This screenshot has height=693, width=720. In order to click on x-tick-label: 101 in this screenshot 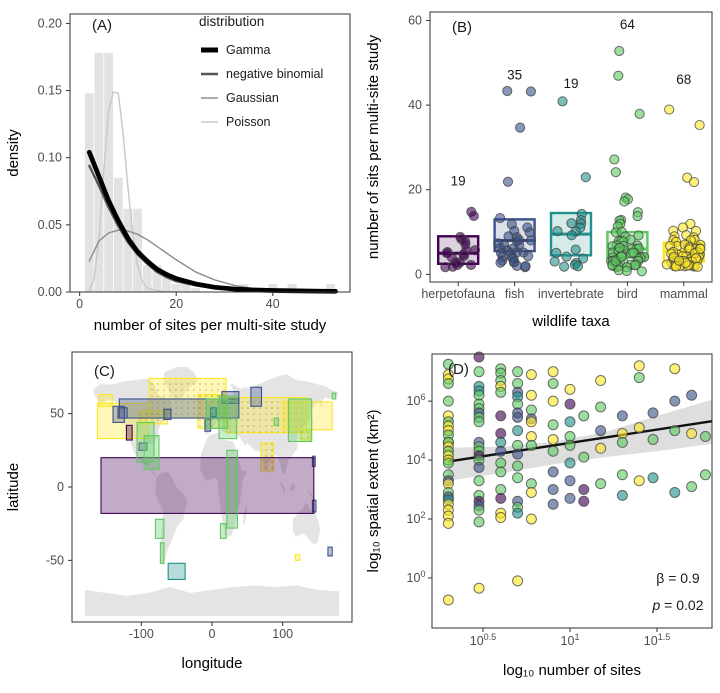, I will do `click(570, 640)`.